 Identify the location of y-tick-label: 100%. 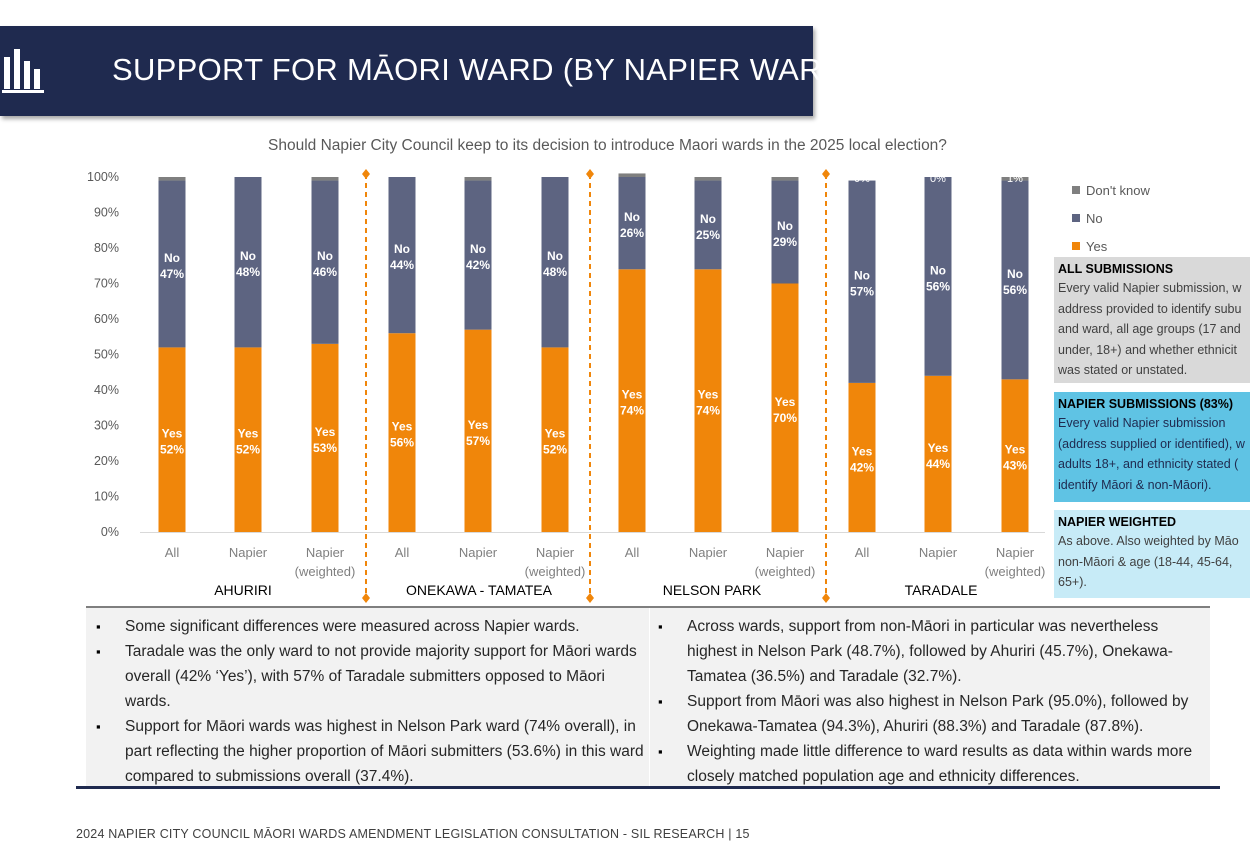
(103, 177).